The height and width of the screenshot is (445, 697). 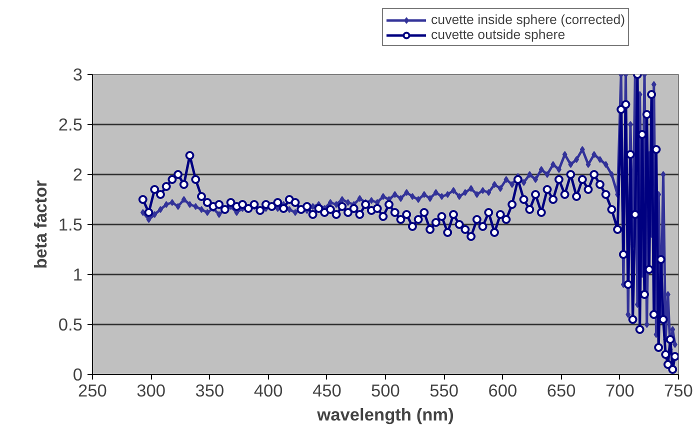 I want to click on y-tick-label: 2.5, so click(x=70, y=124).